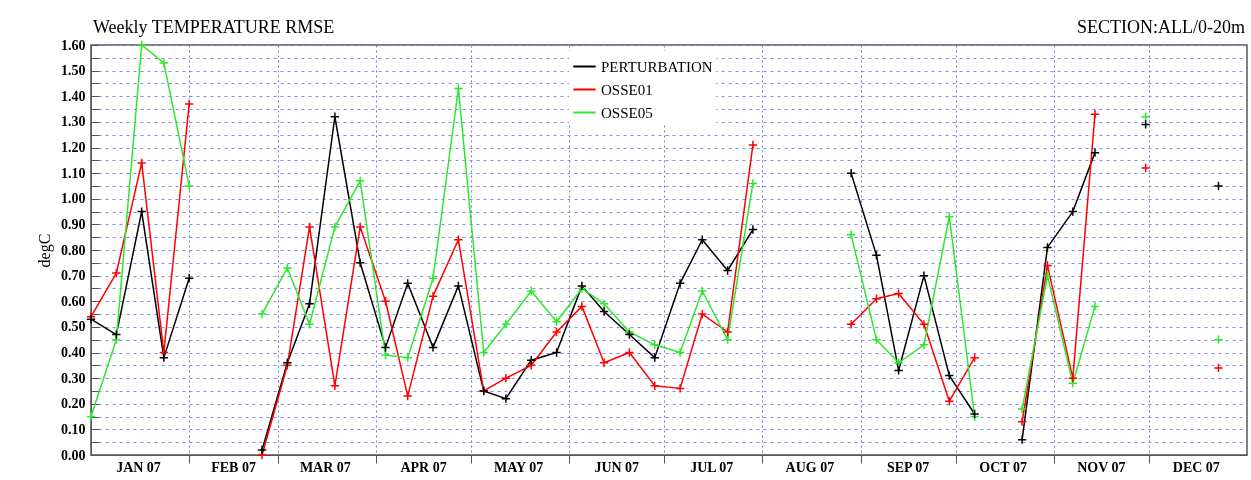 The image size is (1251, 480). What do you see at coordinates (423, 467) in the screenshot?
I see `x-tick-label: APR 07` at bounding box center [423, 467].